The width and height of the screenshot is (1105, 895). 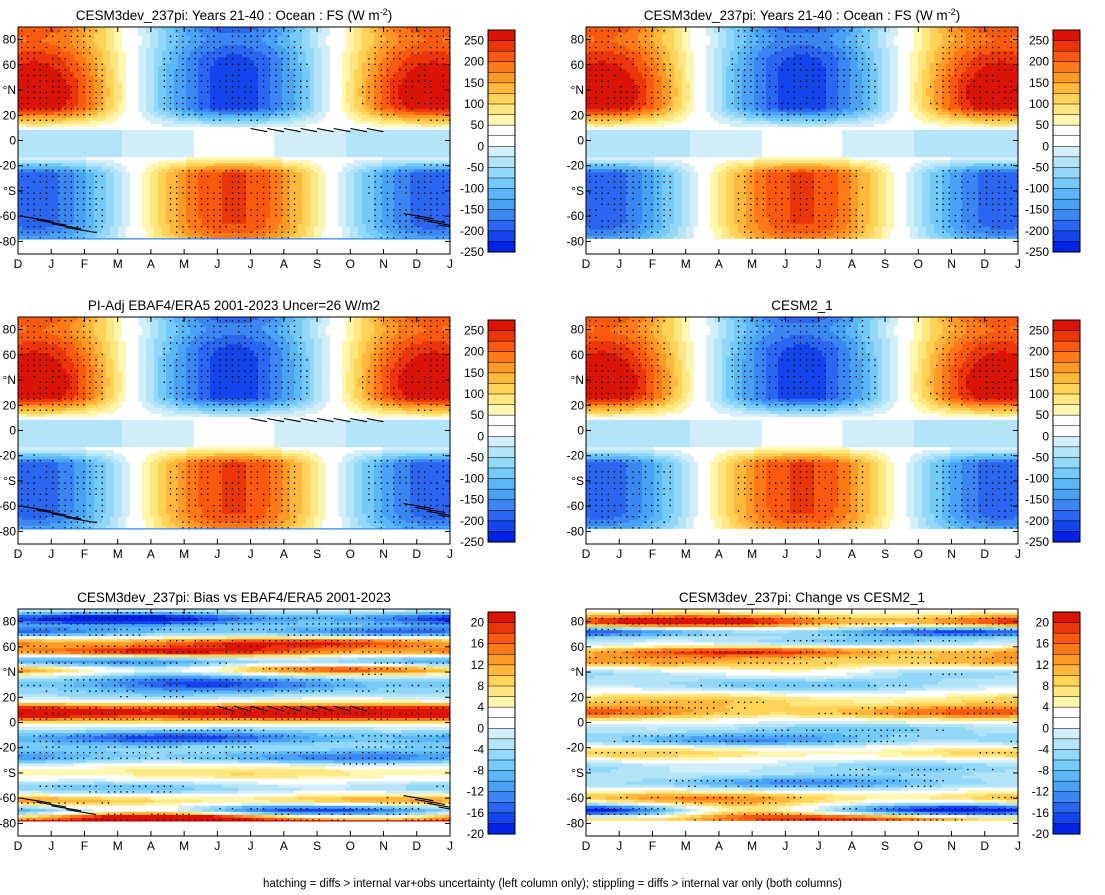 What do you see at coordinates (474, 104) in the screenshot?
I see `colorbar-label: 100` at bounding box center [474, 104].